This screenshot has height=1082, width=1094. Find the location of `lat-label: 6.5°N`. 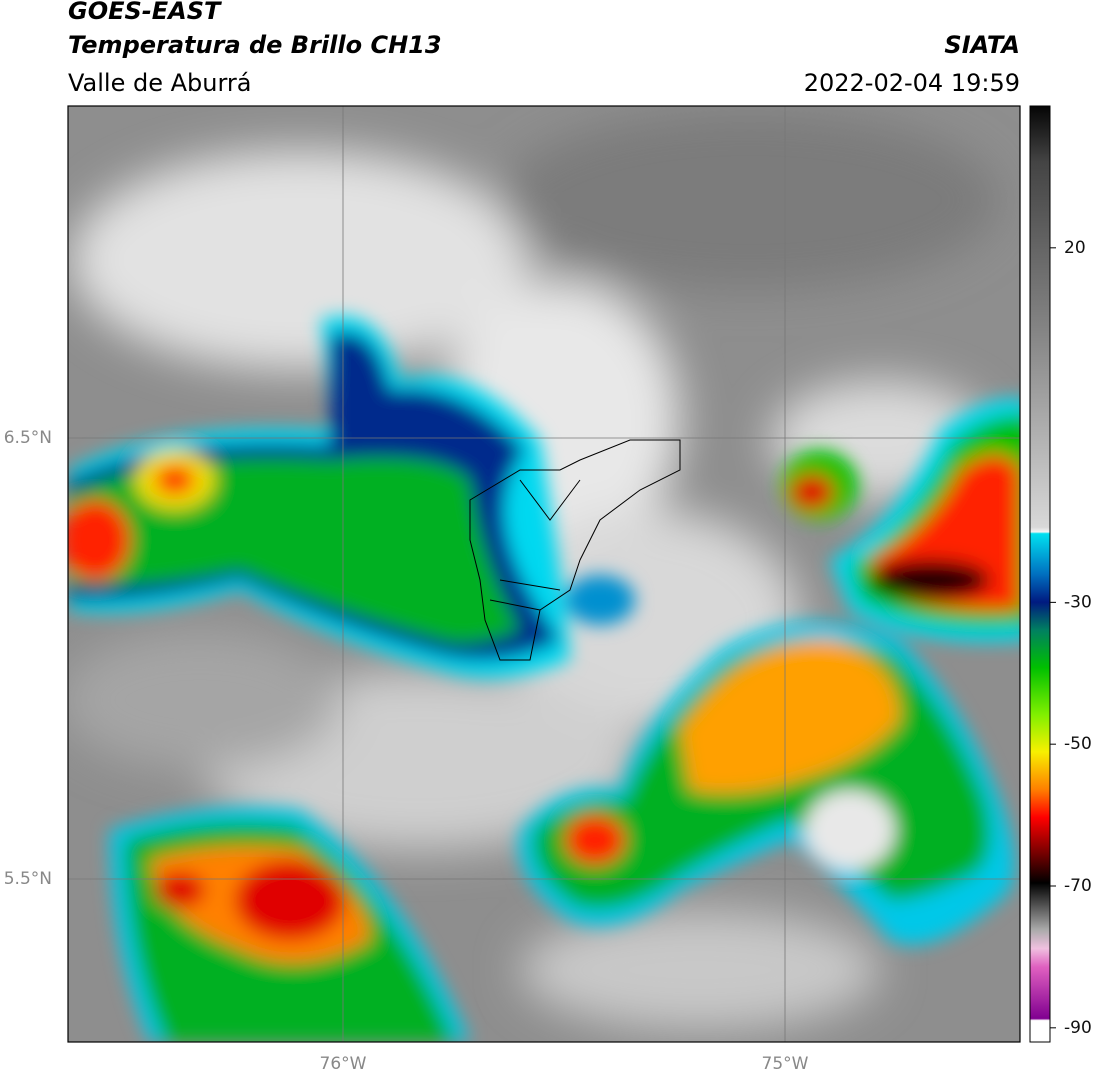

lat-label: 6.5°N is located at coordinates (28, 438).